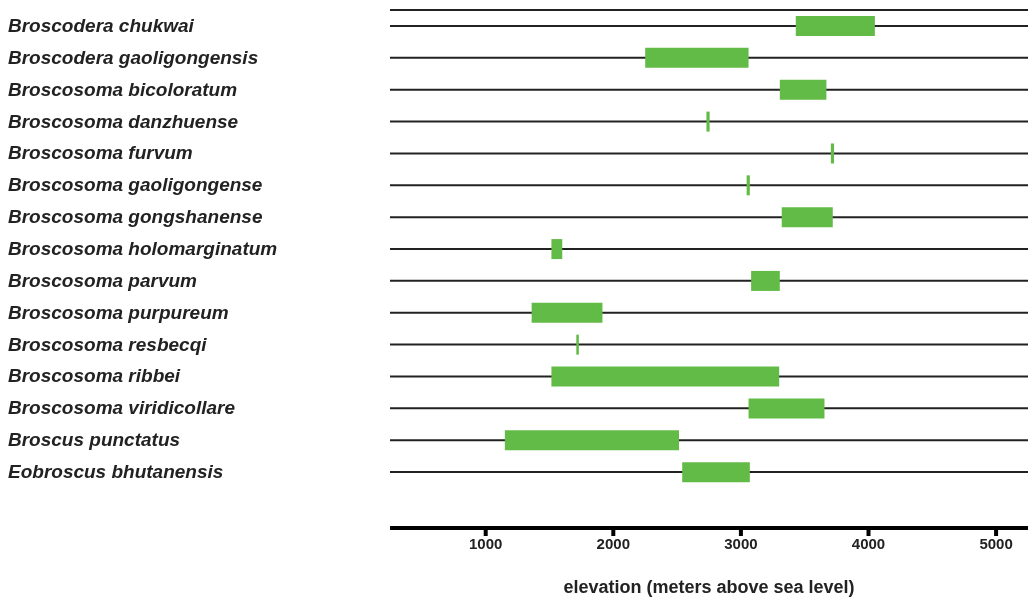 The width and height of the screenshot is (1033, 604). What do you see at coordinates (118, 312) in the screenshot?
I see `y-tick-label: Broscosoma purpureum` at bounding box center [118, 312].